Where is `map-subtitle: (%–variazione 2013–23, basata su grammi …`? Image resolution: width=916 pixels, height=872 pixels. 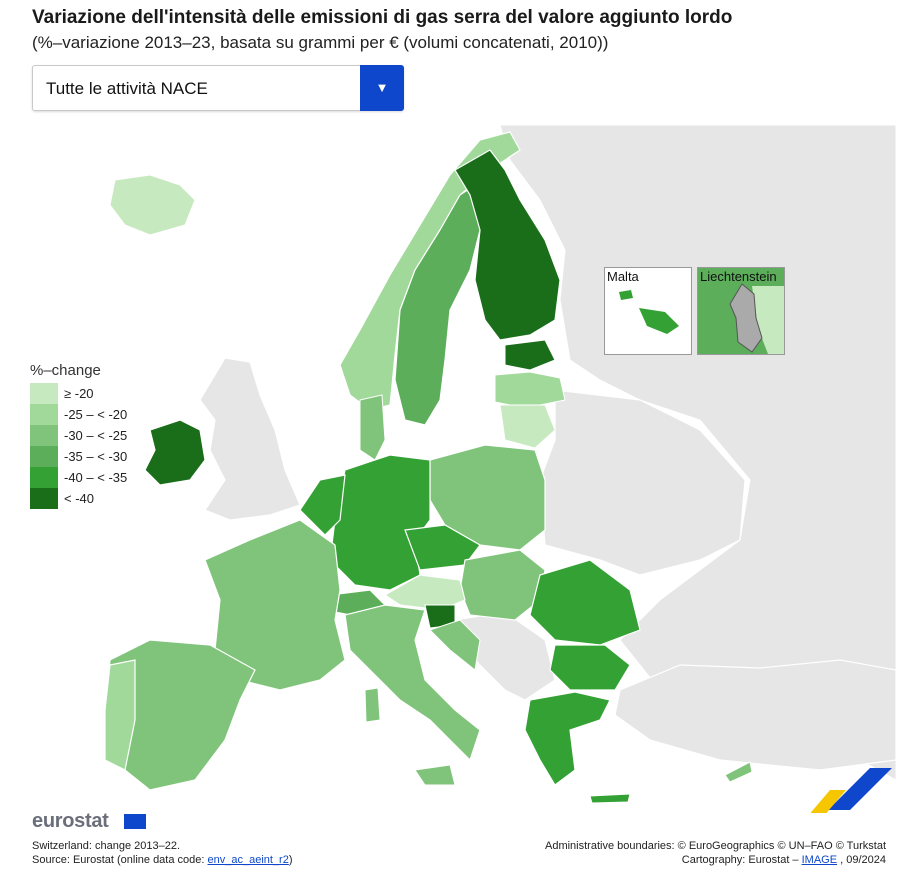 map-subtitle: (%–variazione 2013–23, basata su grammi … is located at coordinates (320, 42).